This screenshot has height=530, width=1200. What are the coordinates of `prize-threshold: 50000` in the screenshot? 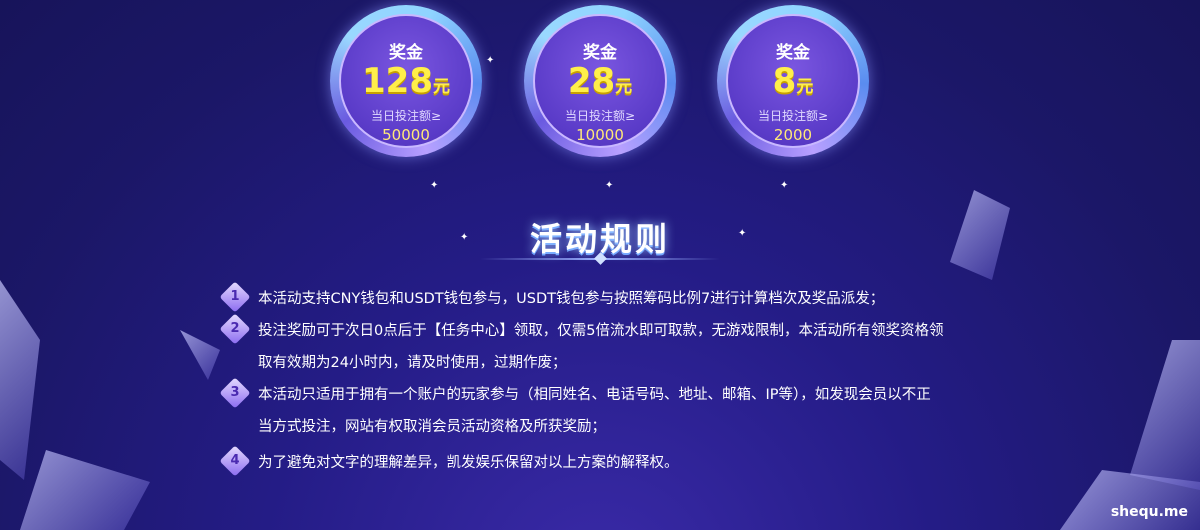 It's located at (406, 135).